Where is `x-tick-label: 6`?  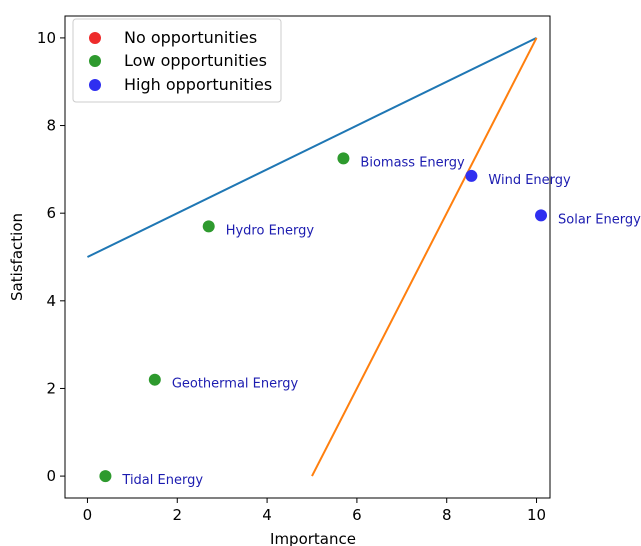 x-tick-label: 6 is located at coordinates (357, 515).